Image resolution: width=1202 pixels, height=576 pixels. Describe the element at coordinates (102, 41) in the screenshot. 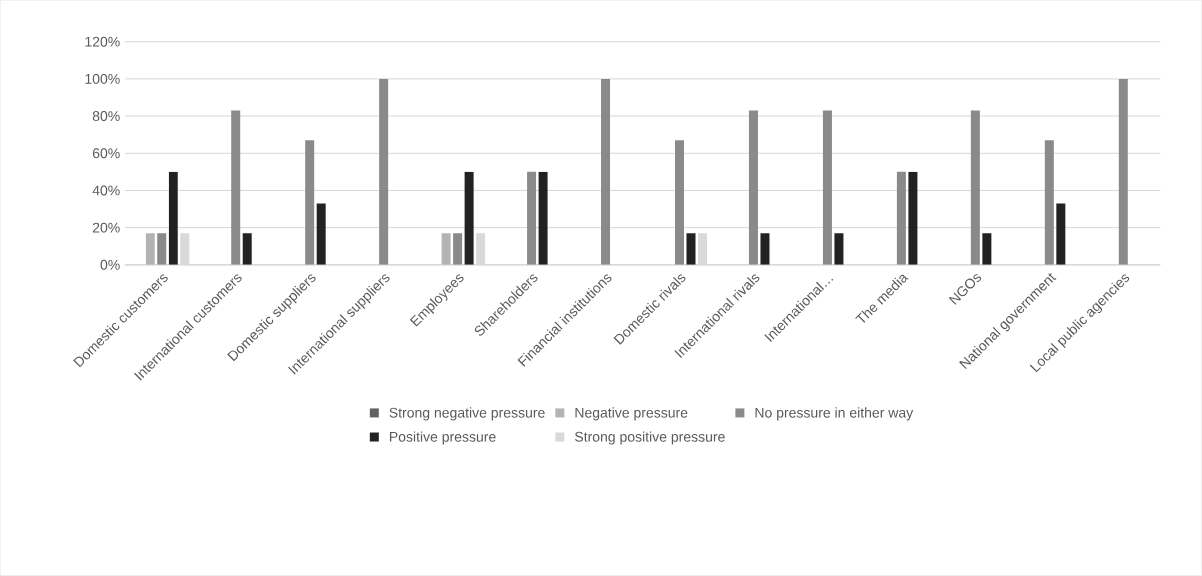

I see `y-tick-label: 120%` at that location.